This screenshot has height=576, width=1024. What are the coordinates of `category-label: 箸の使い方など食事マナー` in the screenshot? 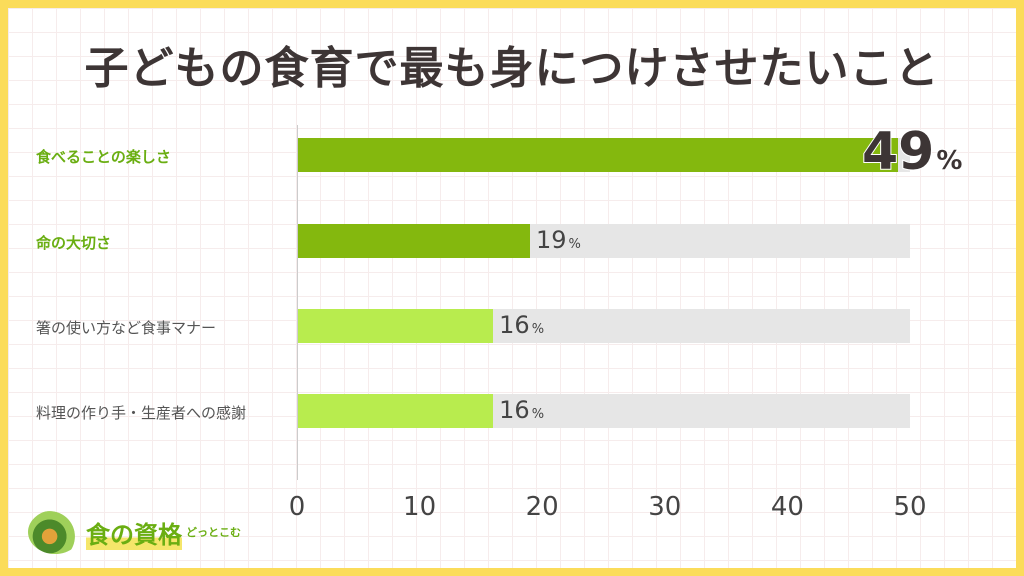 It's located at (126, 328).